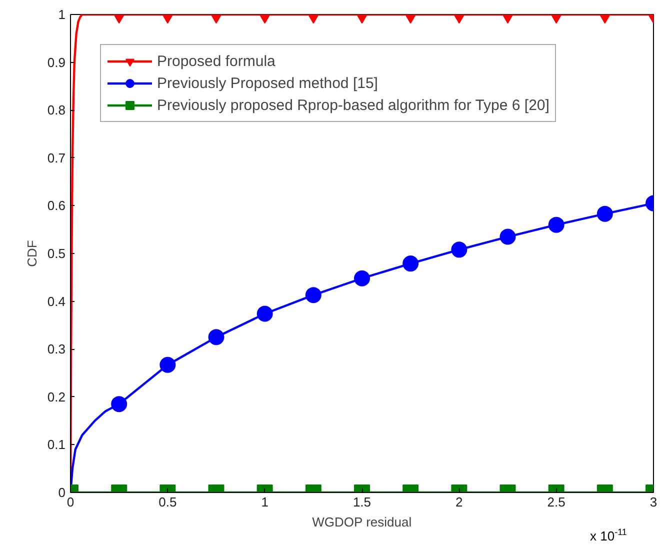 This screenshot has height=556, width=667. I want to click on y-tick-label: 0.7, so click(56, 158).